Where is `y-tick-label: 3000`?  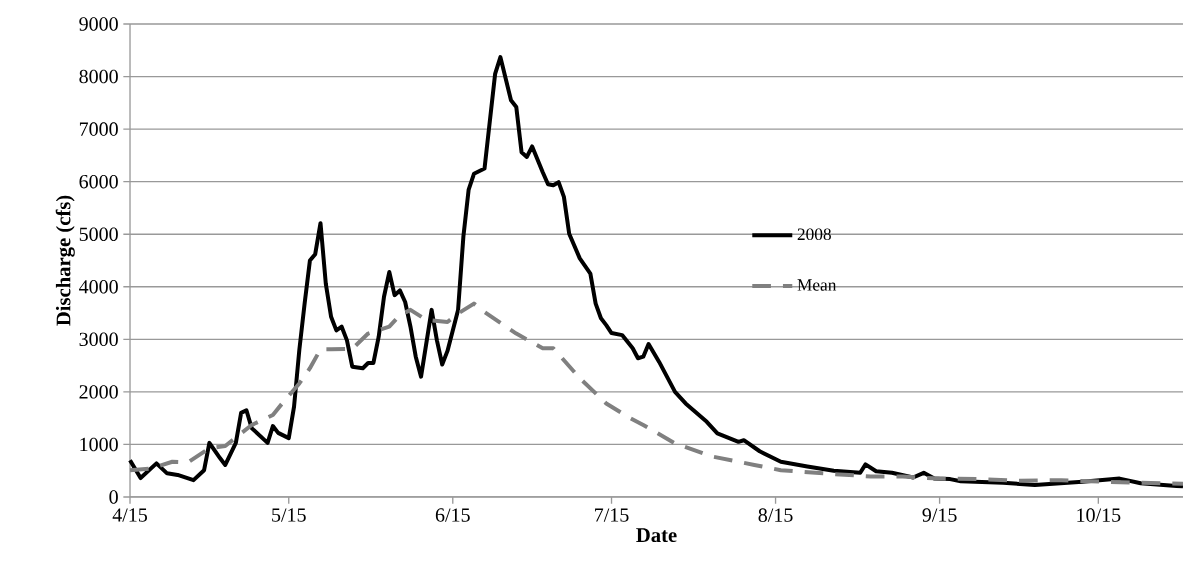 y-tick-label: 3000 is located at coordinates (98, 339).